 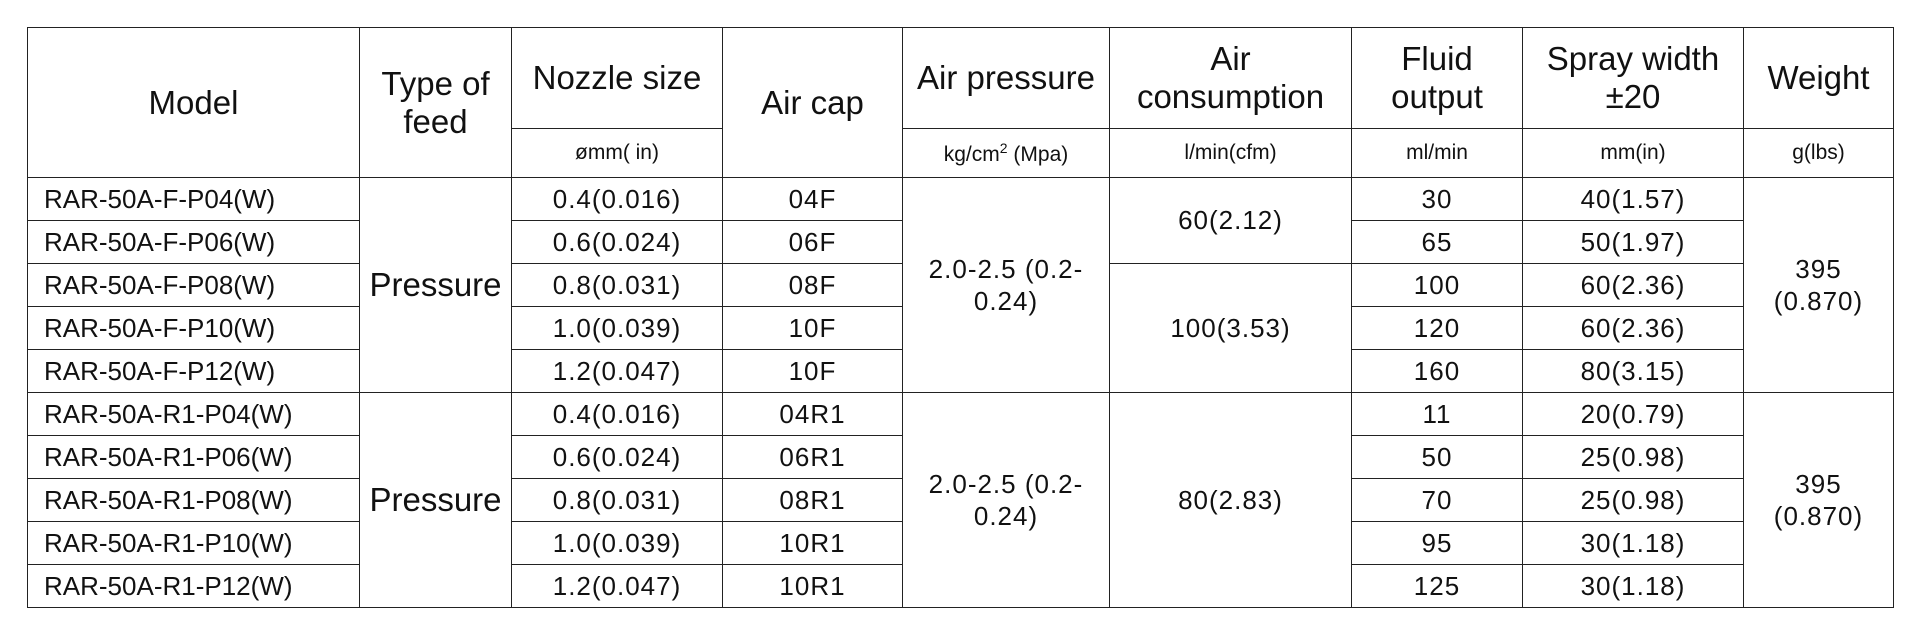 I want to click on column-unit: g(lbs), so click(x=1818, y=153).